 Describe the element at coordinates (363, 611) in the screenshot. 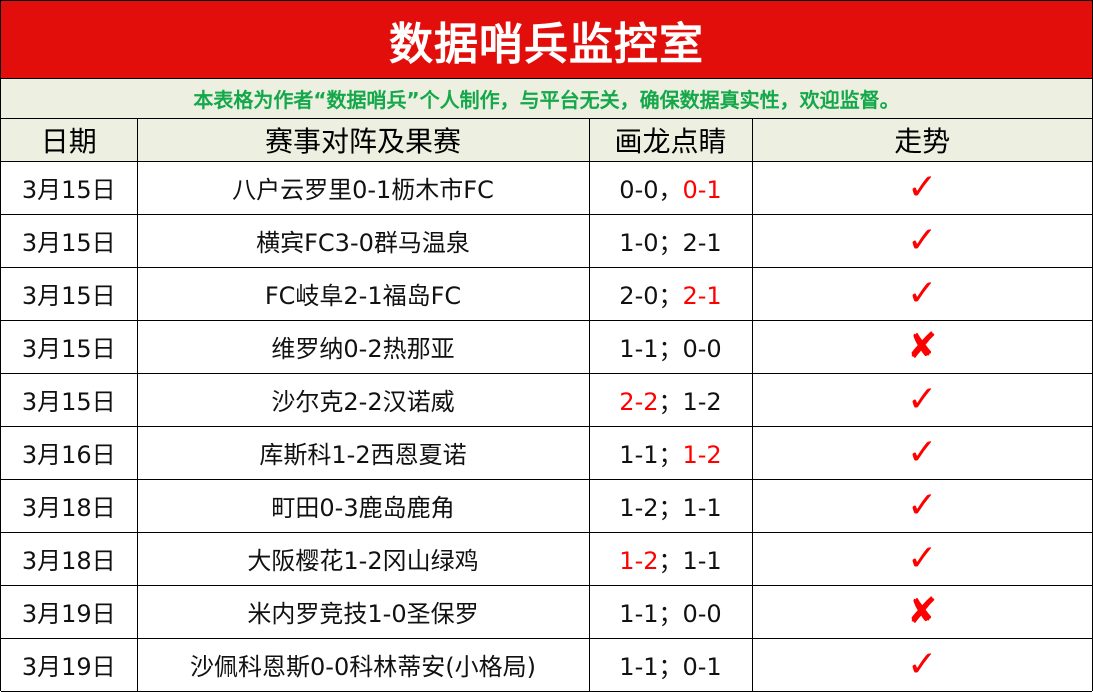

I see `match-cell: 米内罗竞技1-0圣保罗` at that location.